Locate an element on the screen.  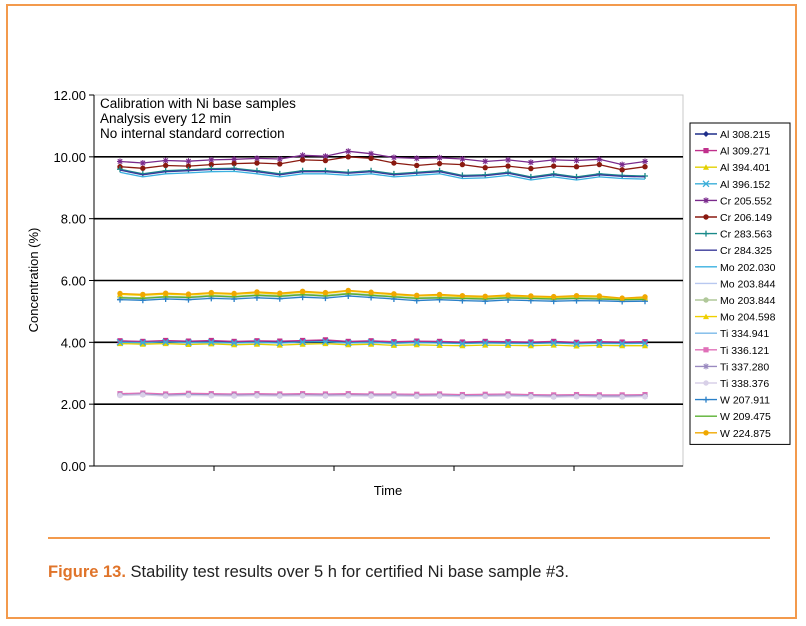
annotation-line: No internal standard correction is located at coordinates (192, 133).